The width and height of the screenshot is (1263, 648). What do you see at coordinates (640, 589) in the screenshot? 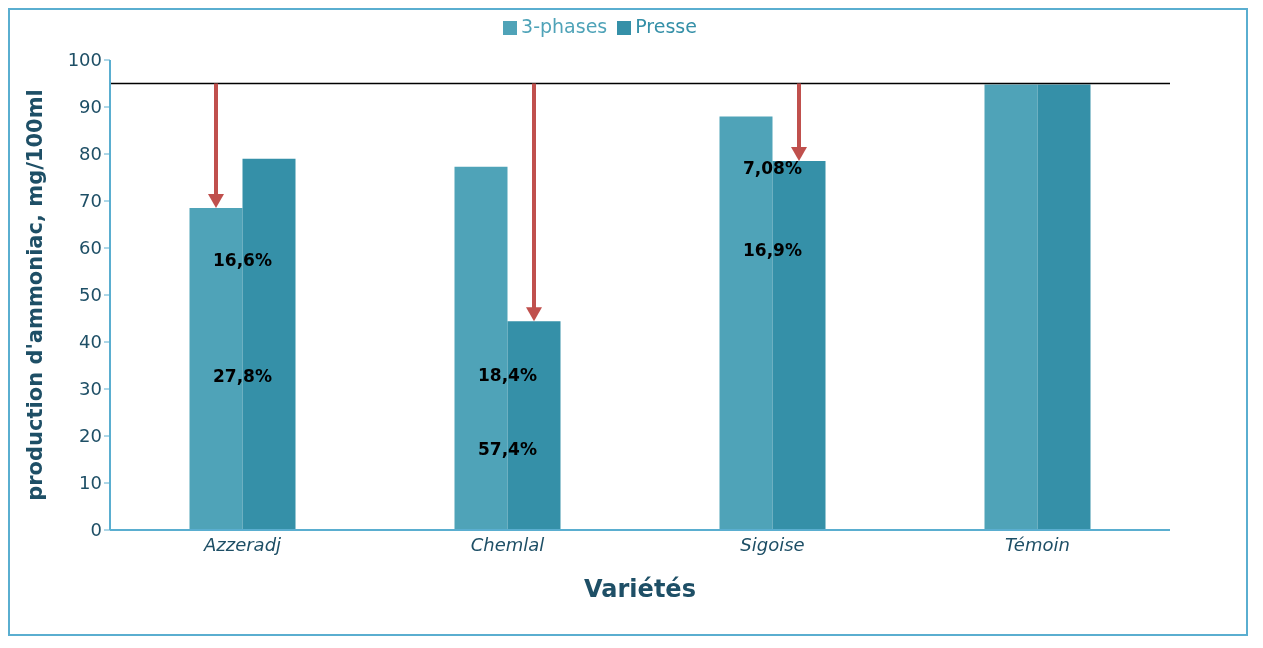
I see `x-axis-title: Variétés` at bounding box center [640, 589].